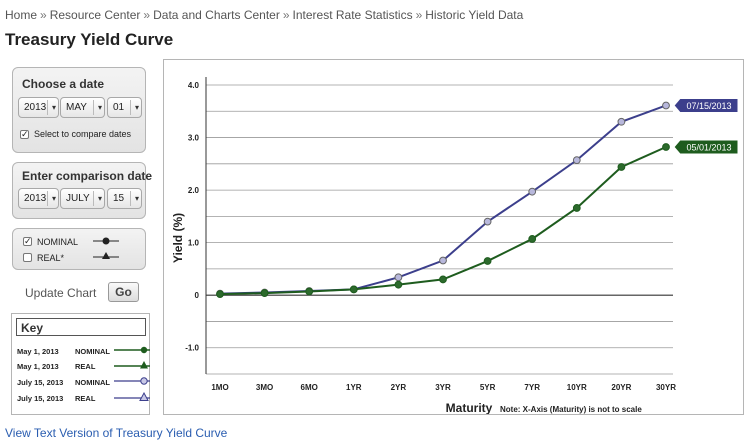 This screenshot has height=442, width=748. What do you see at coordinates (132, 365) in the screenshot?
I see `filled-triangle-line-icon` at bounding box center [132, 365].